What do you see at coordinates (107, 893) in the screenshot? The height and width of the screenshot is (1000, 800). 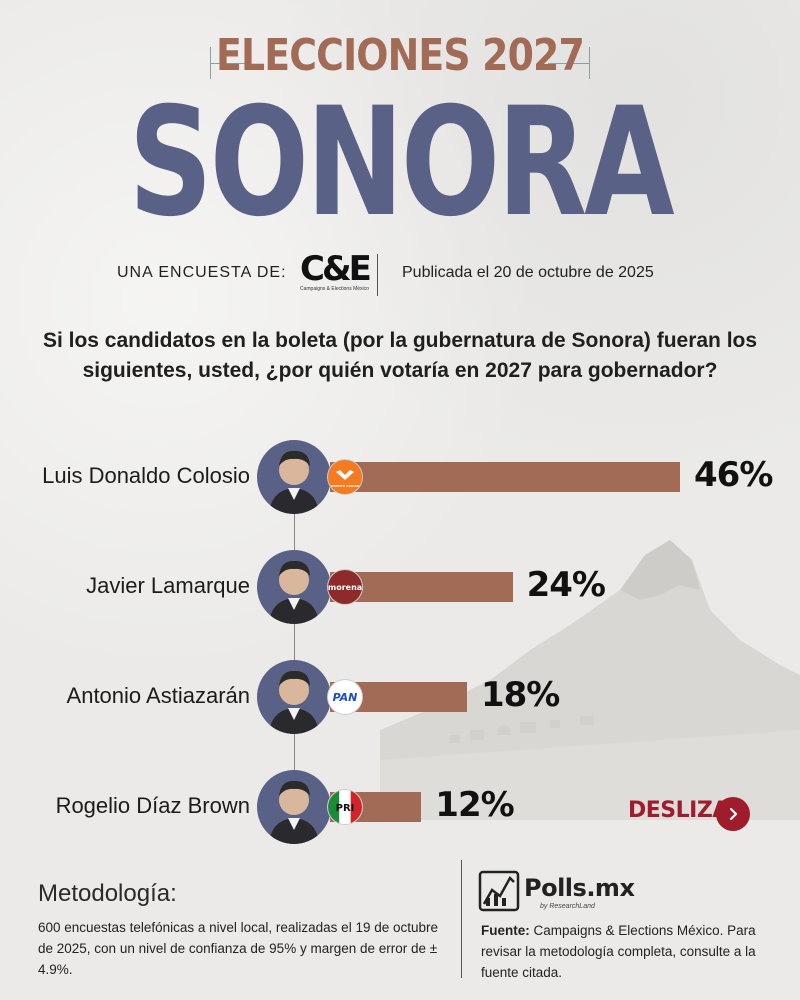 I see `methodology-title: Metodología:` at bounding box center [107, 893].